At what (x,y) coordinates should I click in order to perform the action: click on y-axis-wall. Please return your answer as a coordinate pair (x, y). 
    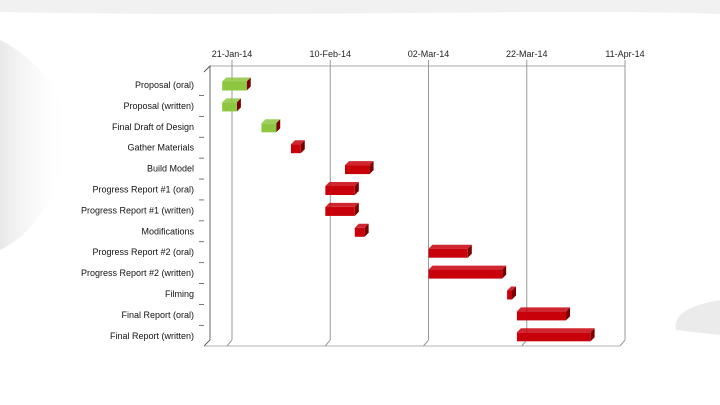
    Looking at the image, I should click on (207, 205).